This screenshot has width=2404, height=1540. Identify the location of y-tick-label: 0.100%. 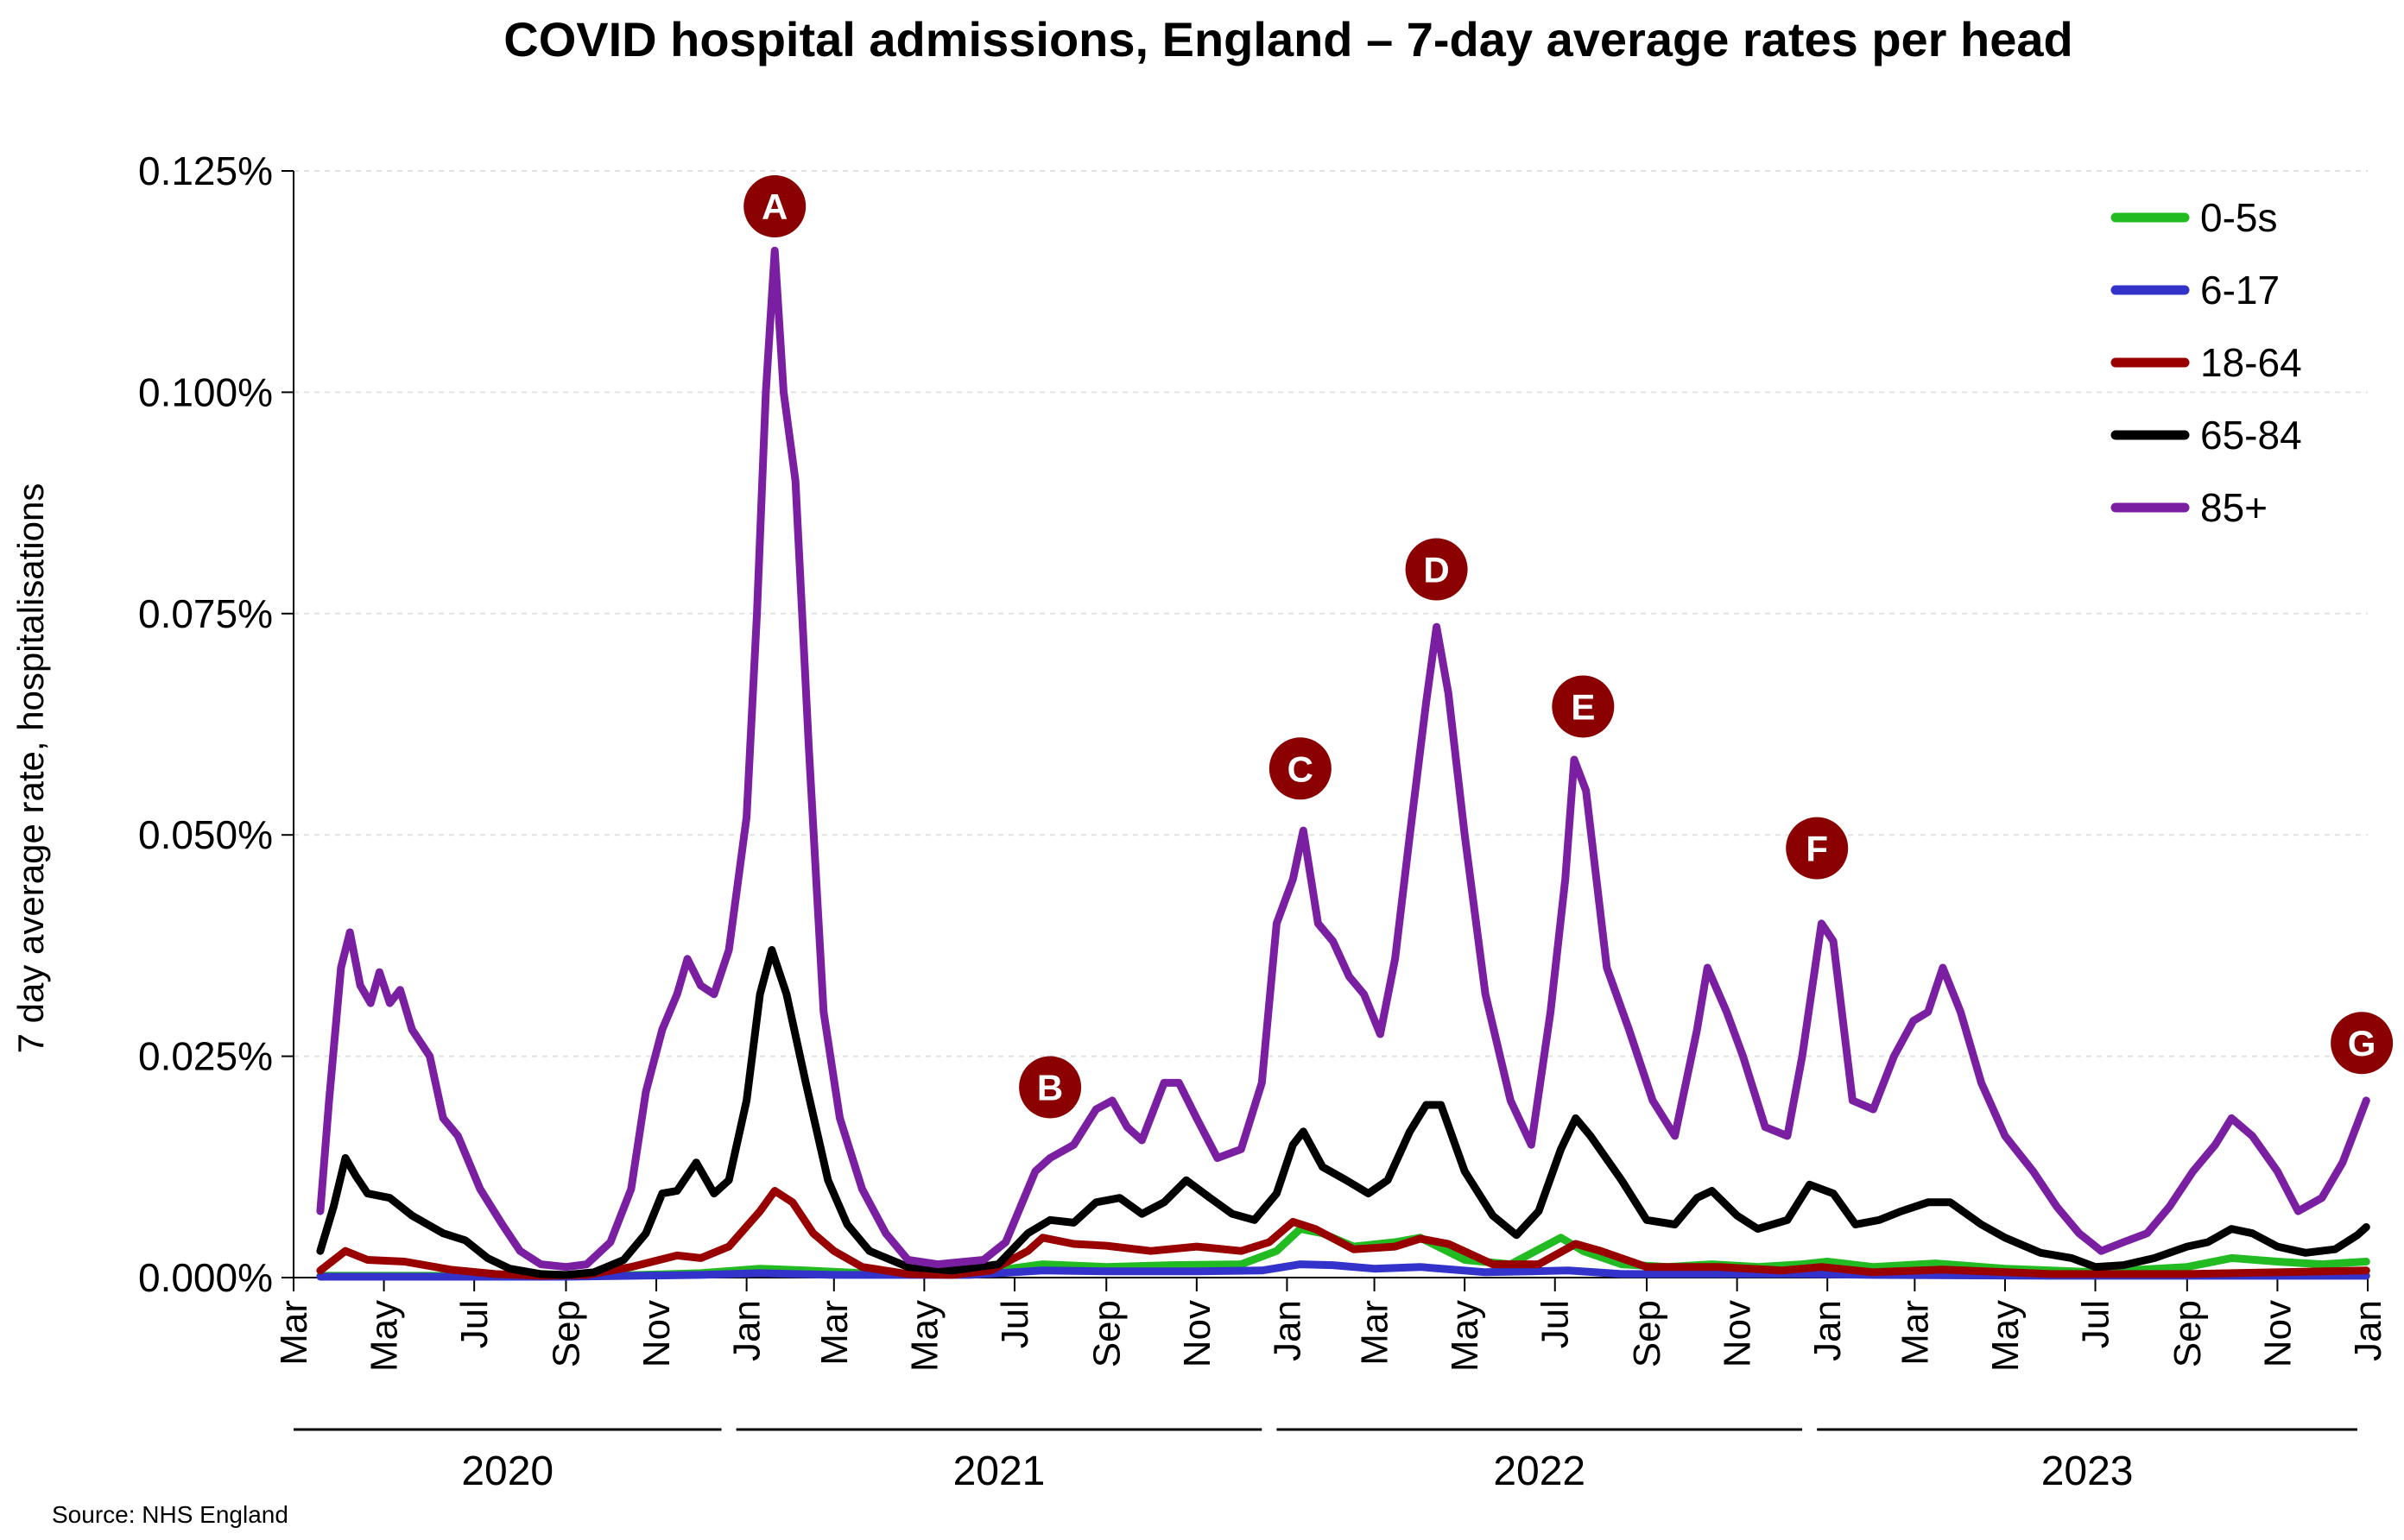
(205, 391).